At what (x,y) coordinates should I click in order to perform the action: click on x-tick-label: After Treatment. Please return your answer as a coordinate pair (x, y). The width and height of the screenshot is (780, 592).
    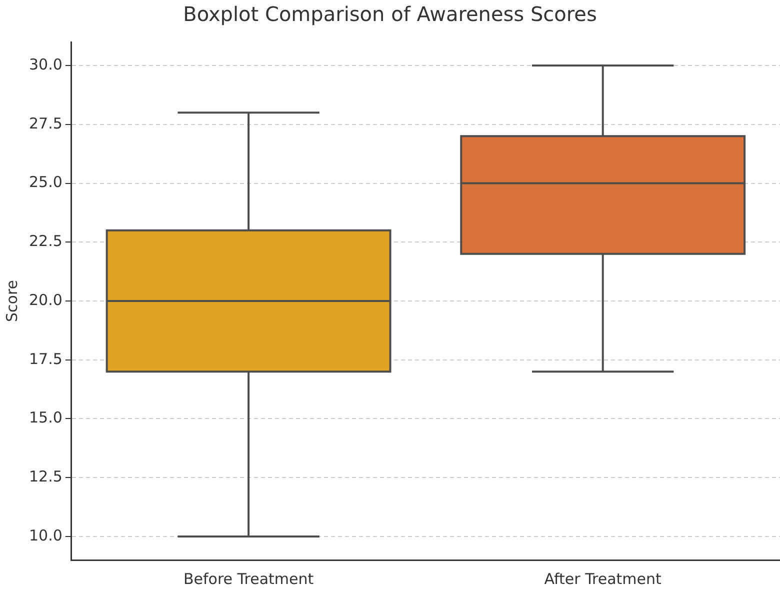
    Looking at the image, I should click on (603, 579).